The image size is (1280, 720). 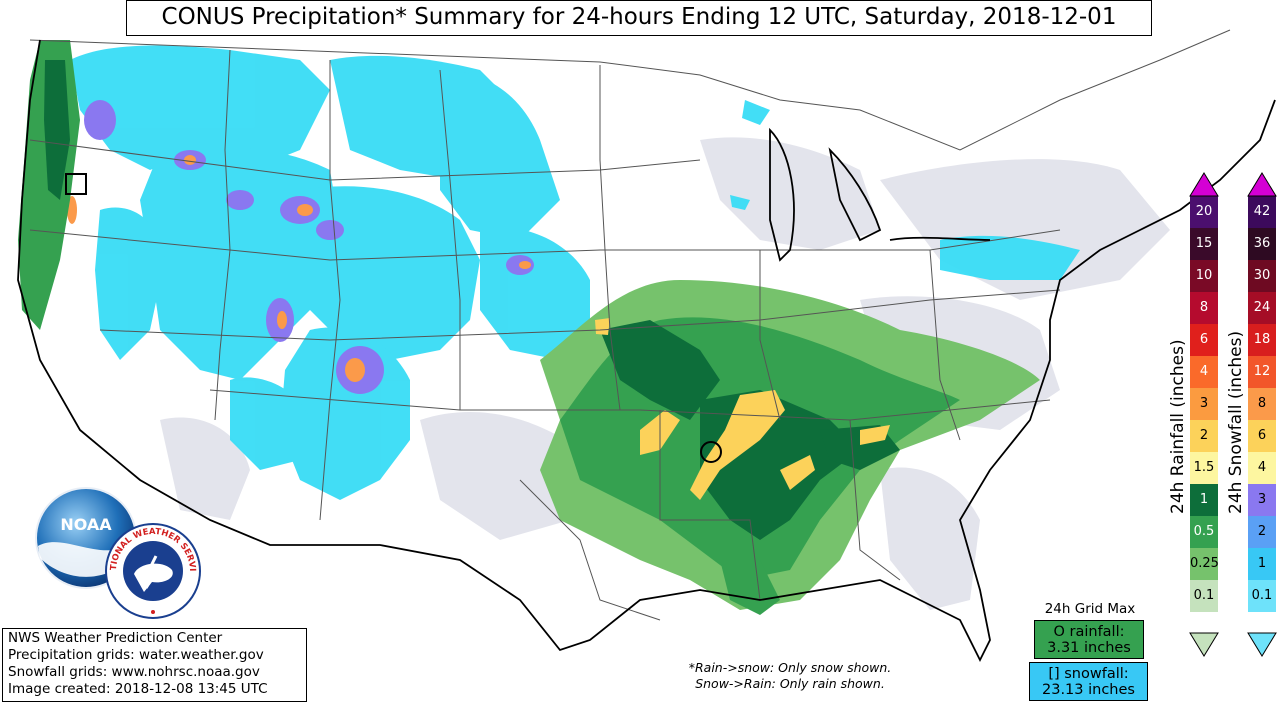 What do you see at coordinates (1204, 644) in the screenshot?
I see `rain-legend-bottom-arrow` at bounding box center [1204, 644].